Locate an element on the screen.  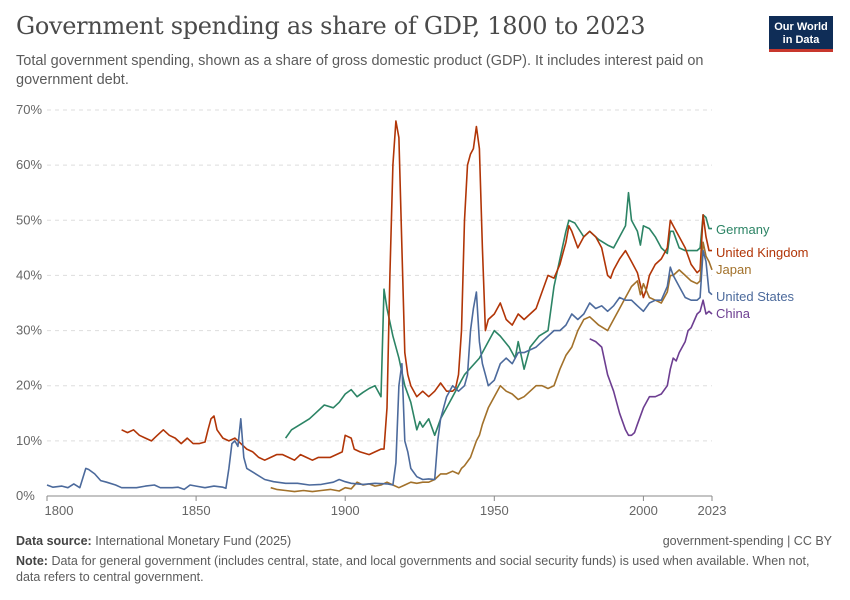
x-tick-label: 2000 is located at coordinates (643, 510).